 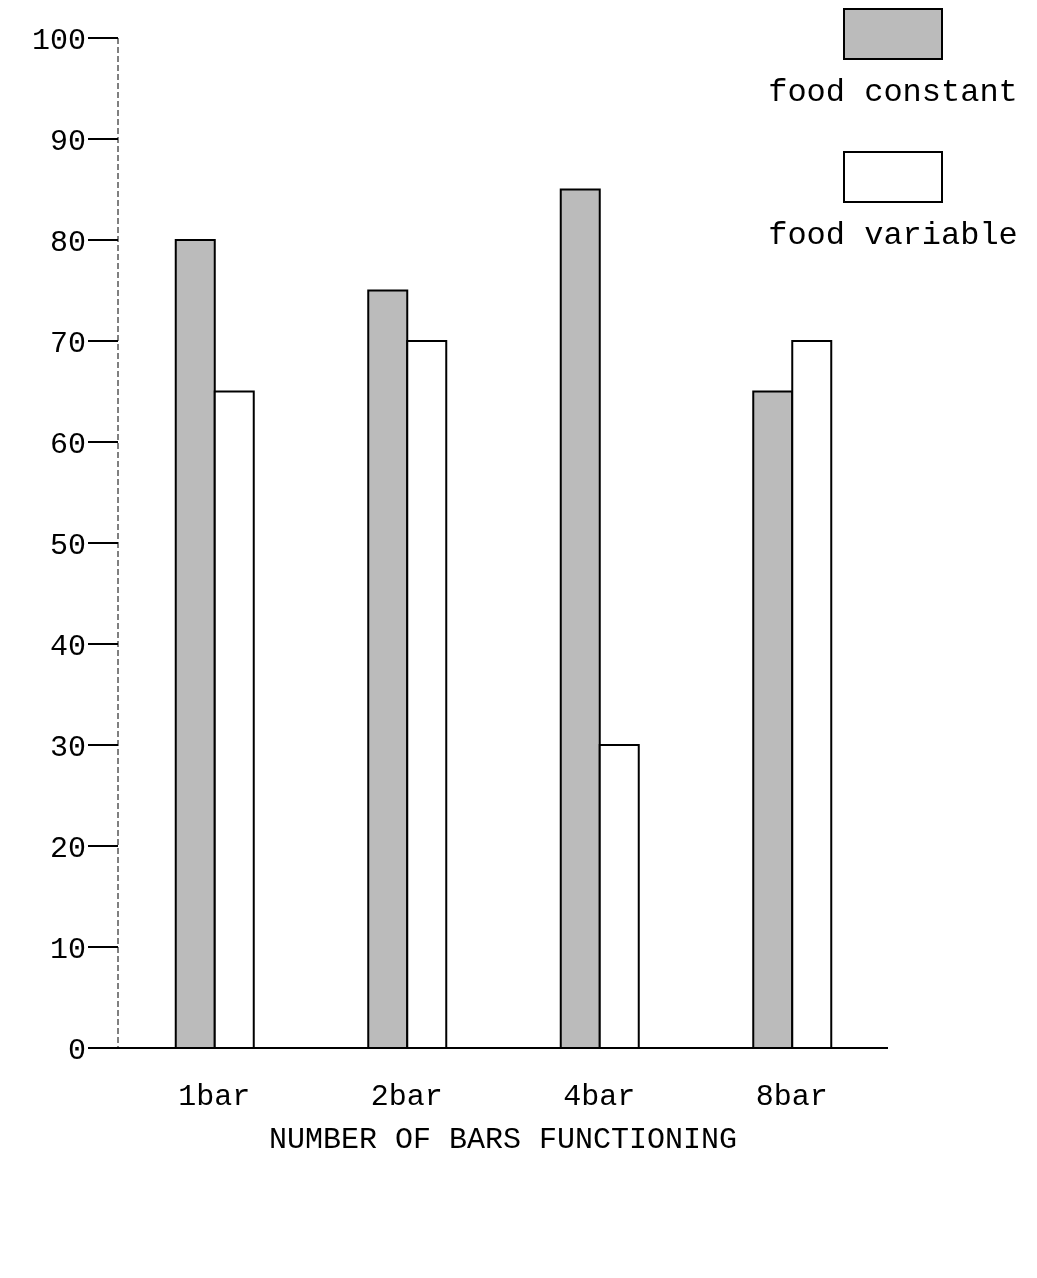 I want to click on y-tick-label: 80, so click(x=67, y=242).